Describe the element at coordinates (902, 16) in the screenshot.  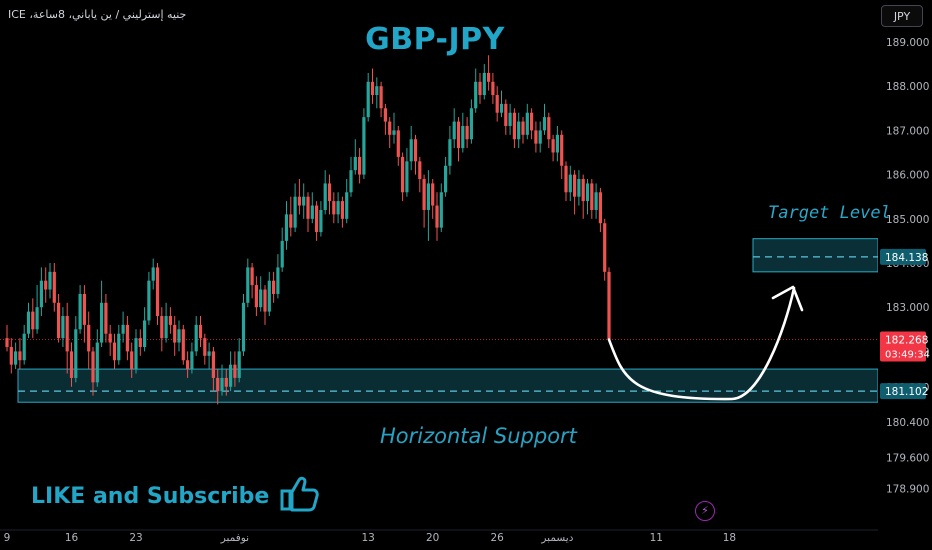
I see `currency-button: JPY` at that location.